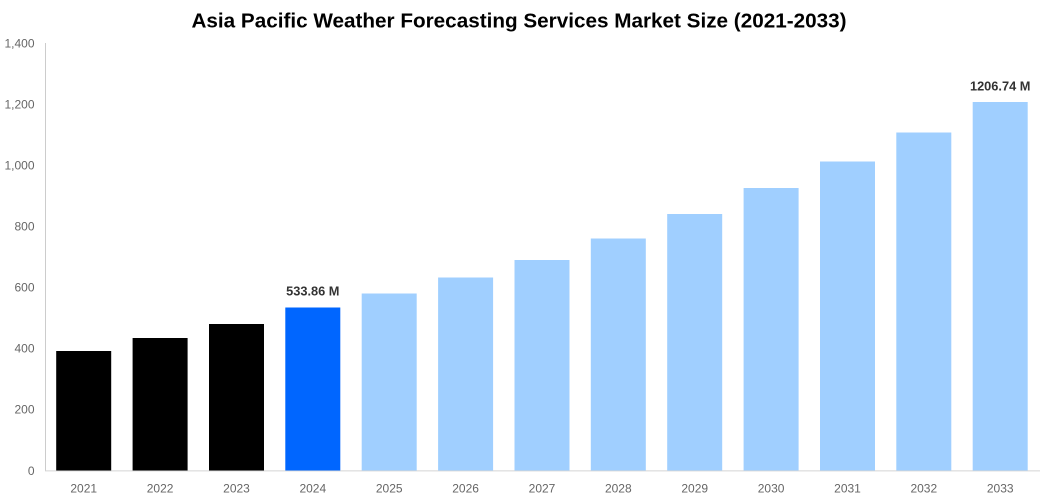  I want to click on svg-text: 2023, so click(236, 488).